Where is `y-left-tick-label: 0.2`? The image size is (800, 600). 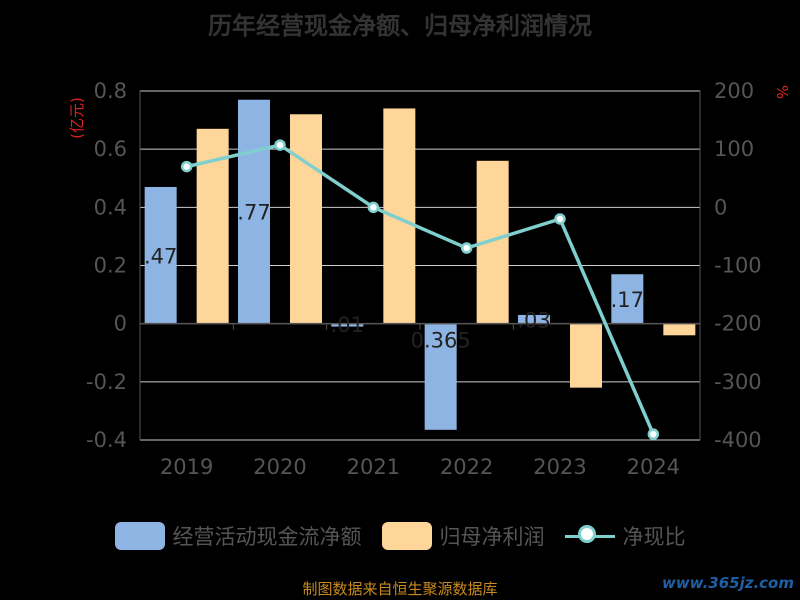 y-left-tick-label: 0.2 is located at coordinates (110, 266).